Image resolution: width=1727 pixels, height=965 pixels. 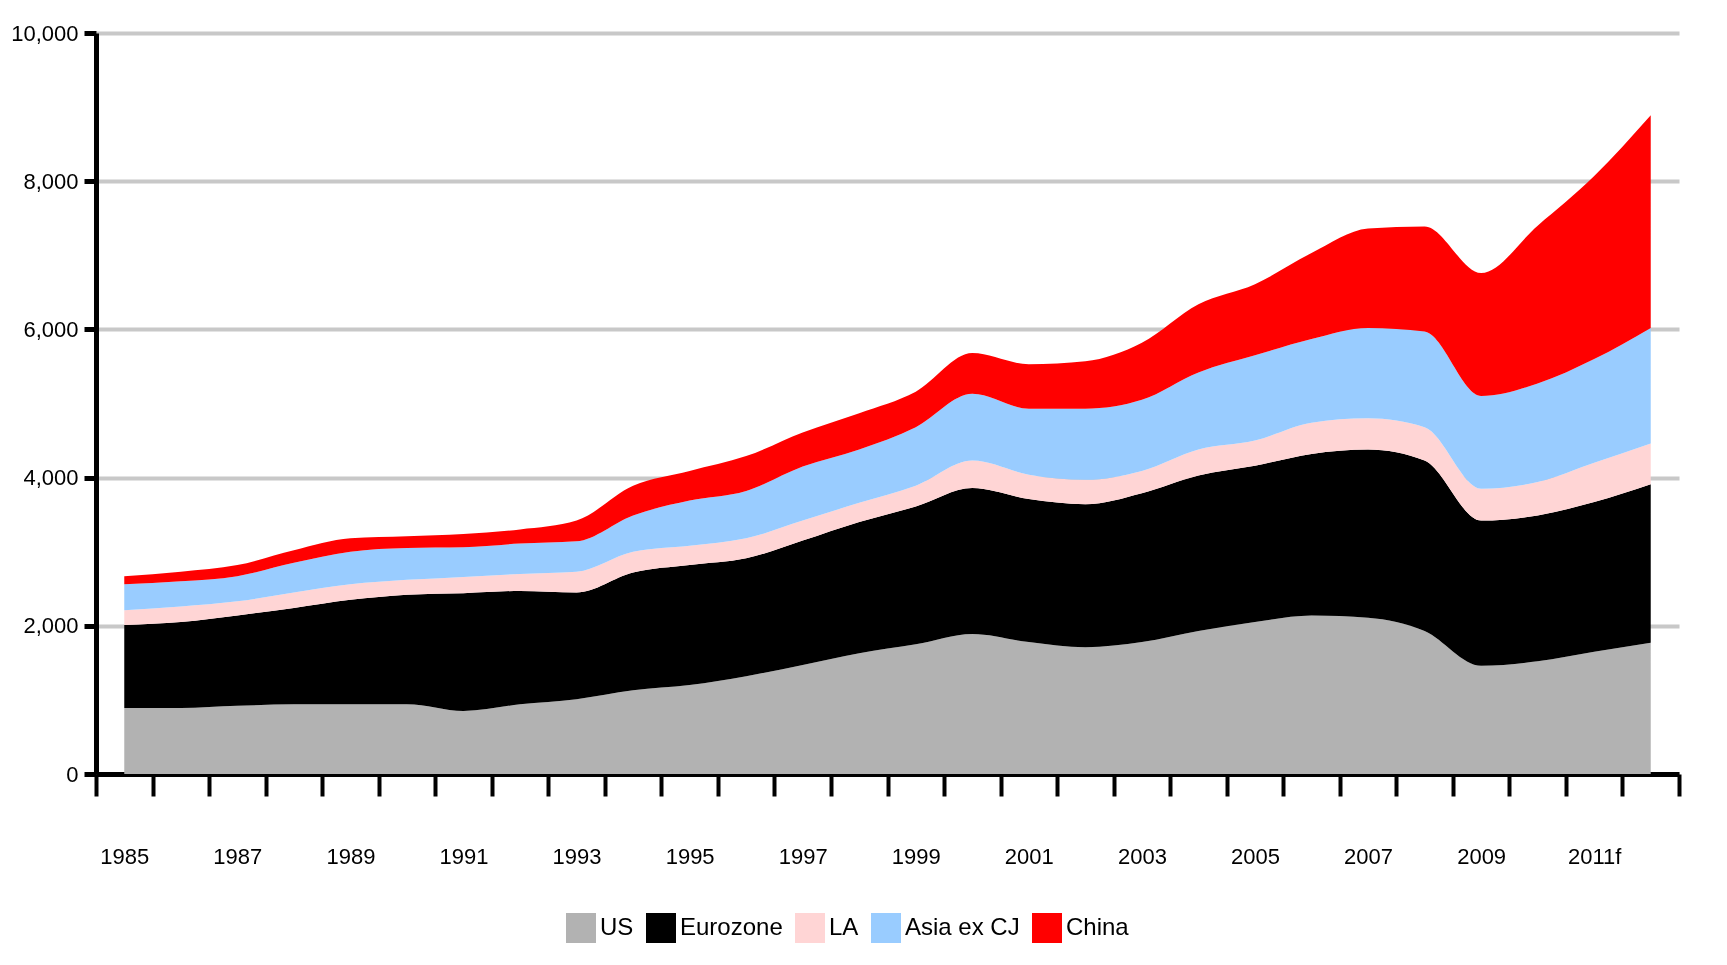 What do you see at coordinates (1255, 856) in the screenshot?
I see `x-tick-label: 2005` at bounding box center [1255, 856].